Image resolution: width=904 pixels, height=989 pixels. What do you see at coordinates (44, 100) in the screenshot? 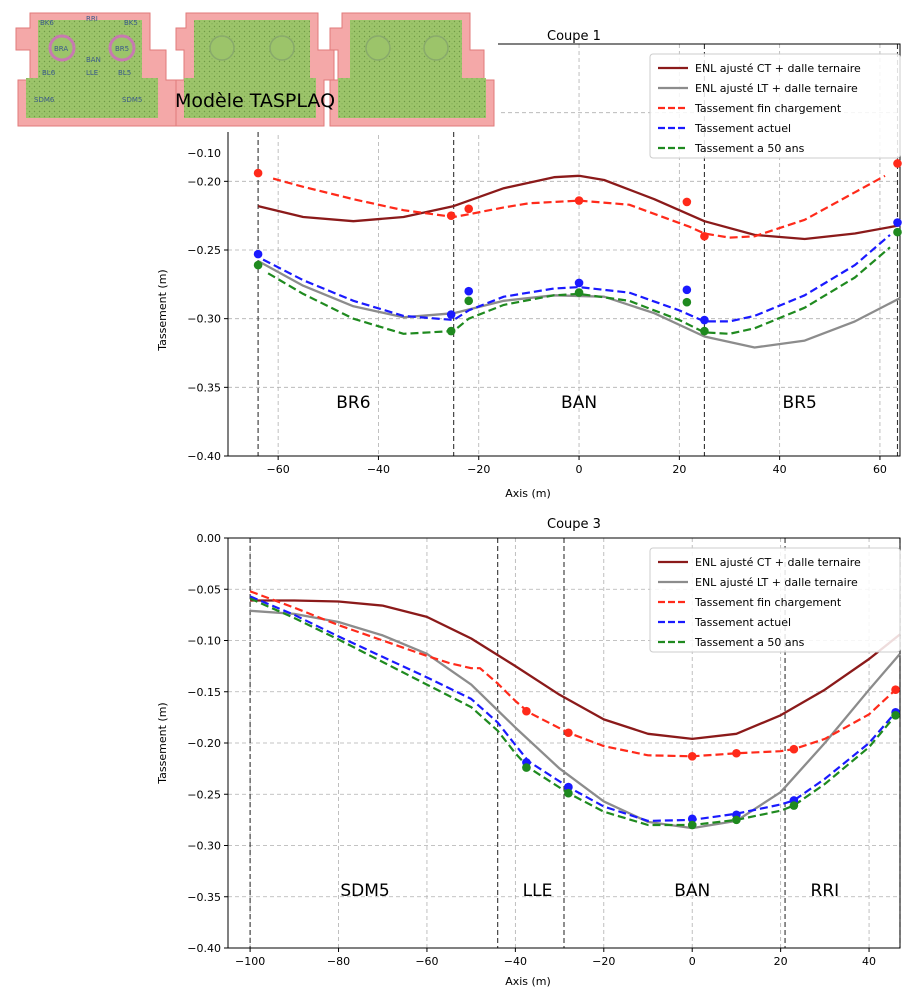
I see `zone-label-sdm6: SDM6` at bounding box center [44, 100].